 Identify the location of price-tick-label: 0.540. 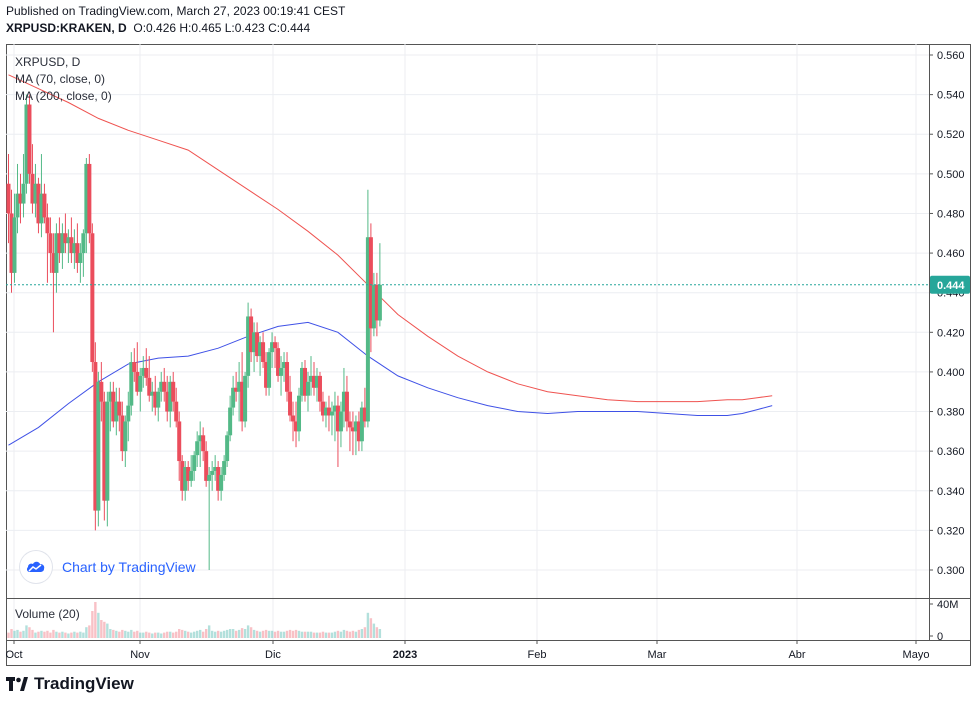
(951, 96).